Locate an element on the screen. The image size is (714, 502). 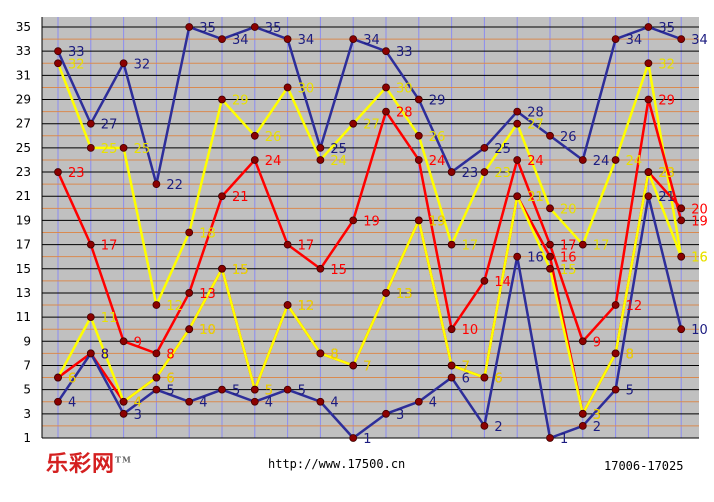
logo-text: 乐彩网 is located at coordinates (81, 464).